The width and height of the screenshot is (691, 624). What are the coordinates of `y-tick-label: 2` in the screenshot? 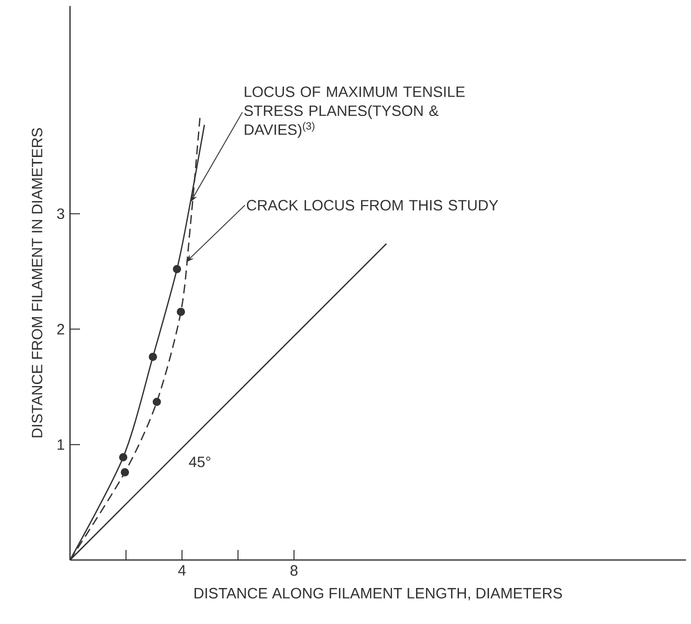 It's located at (60, 329).